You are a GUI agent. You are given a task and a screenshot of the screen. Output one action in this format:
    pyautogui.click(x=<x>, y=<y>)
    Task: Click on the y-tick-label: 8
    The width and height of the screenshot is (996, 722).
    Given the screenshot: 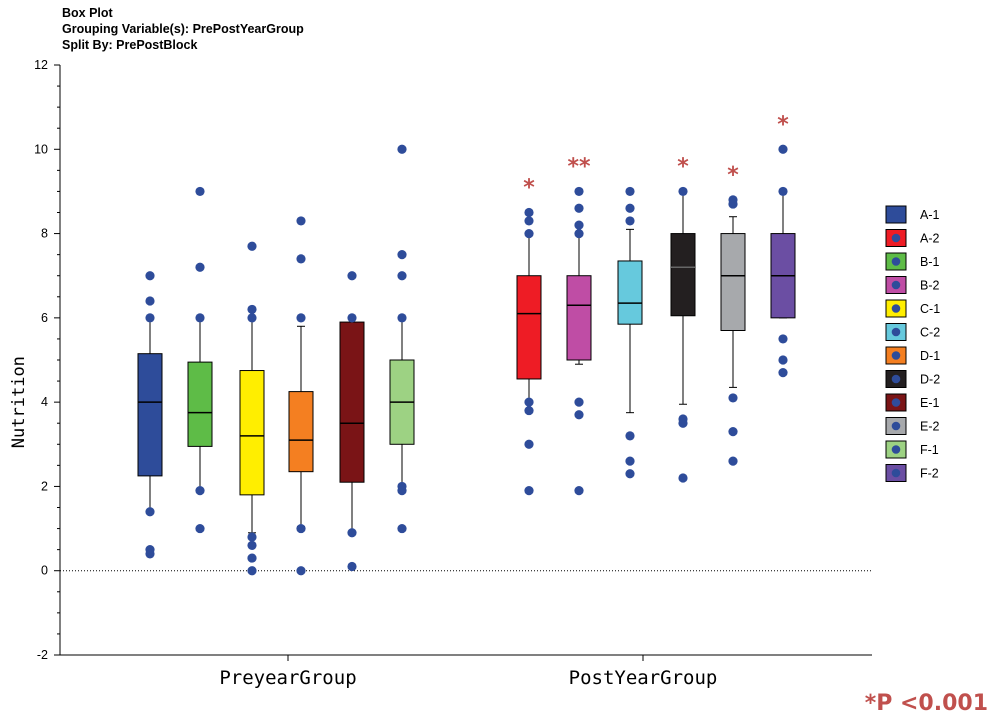 What is the action you would take?
    pyautogui.click(x=44, y=234)
    